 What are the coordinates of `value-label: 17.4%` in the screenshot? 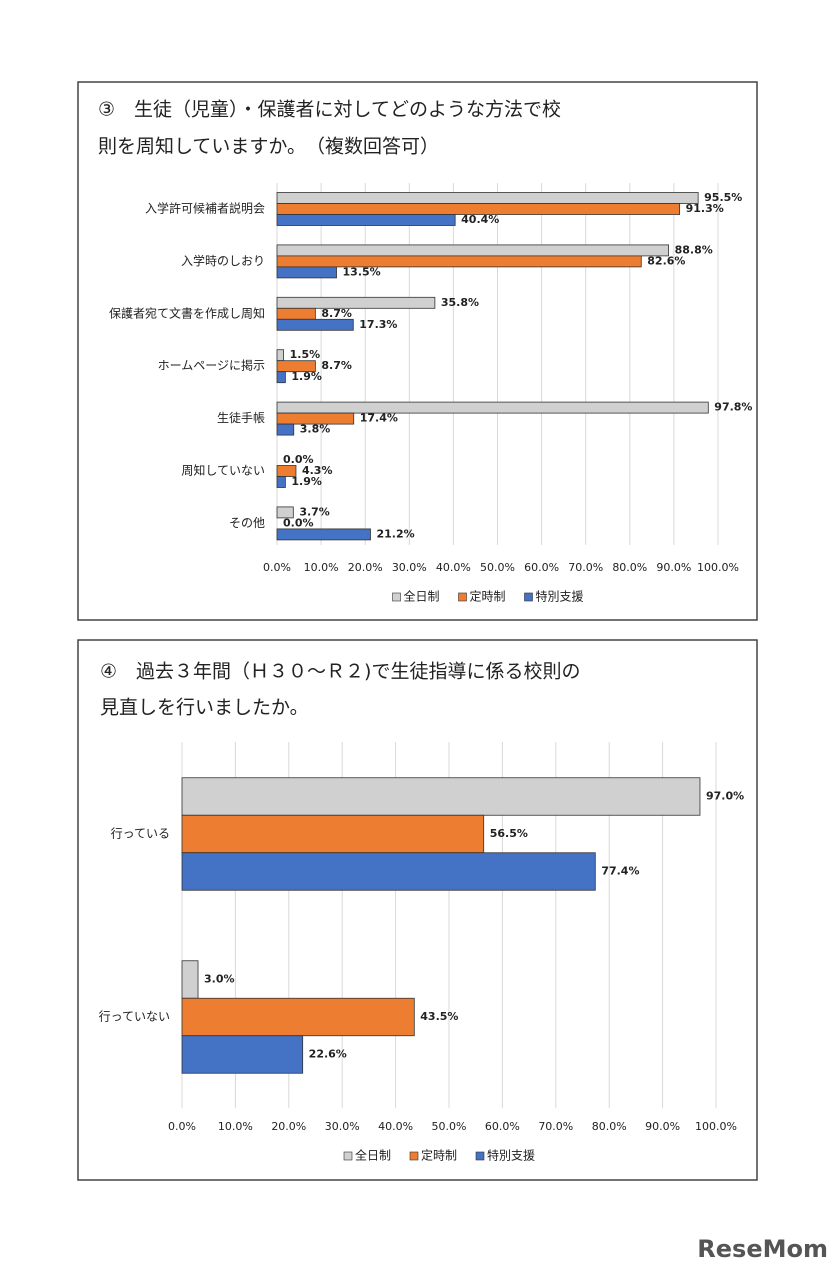 It's located at (379, 418).